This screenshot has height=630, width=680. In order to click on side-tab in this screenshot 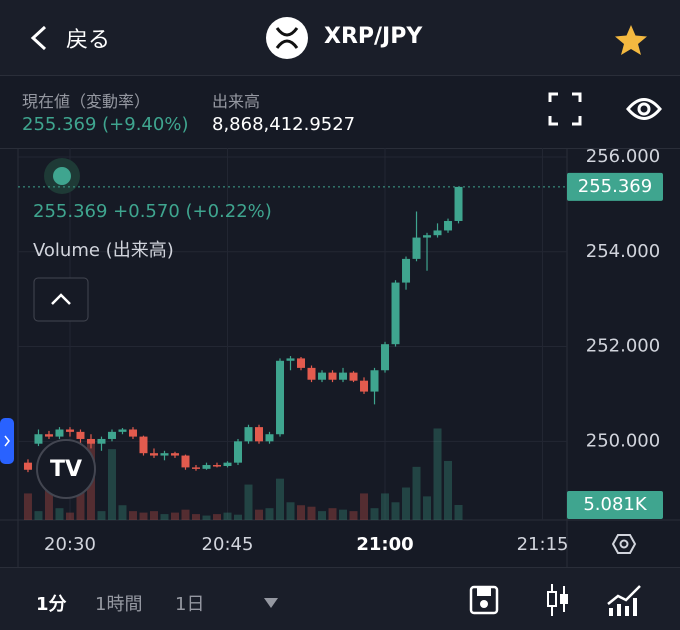, I will do `click(7, 441)`.